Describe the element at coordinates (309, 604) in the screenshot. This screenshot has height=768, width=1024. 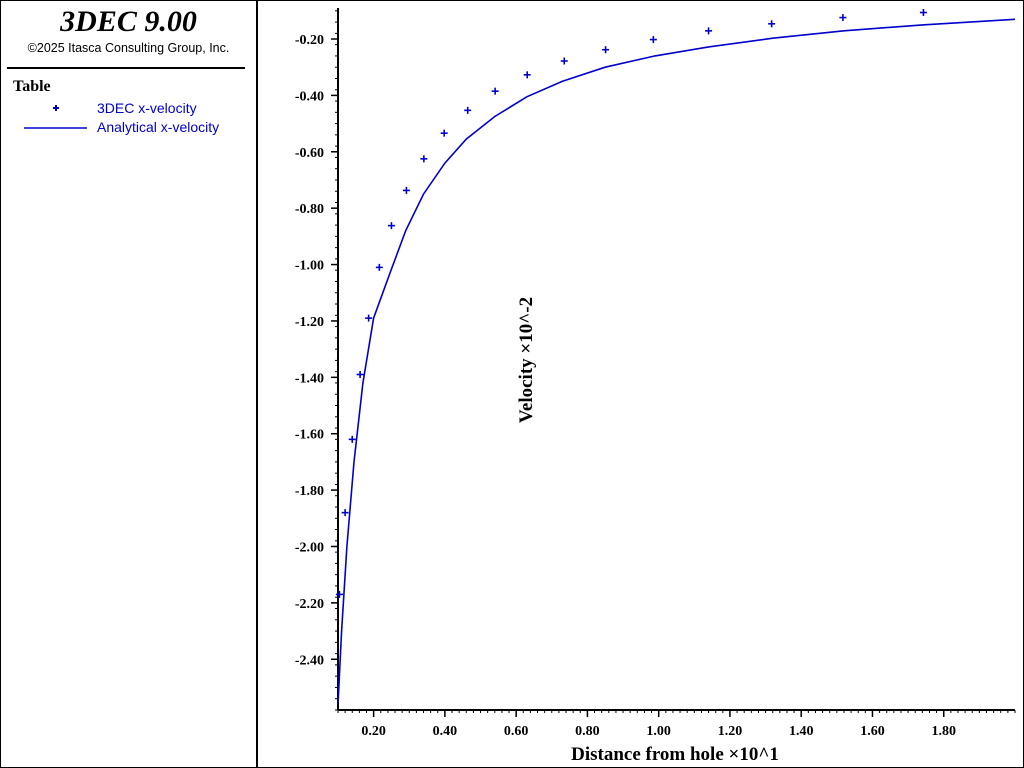
I see `y-tick-label: -2.20` at that location.